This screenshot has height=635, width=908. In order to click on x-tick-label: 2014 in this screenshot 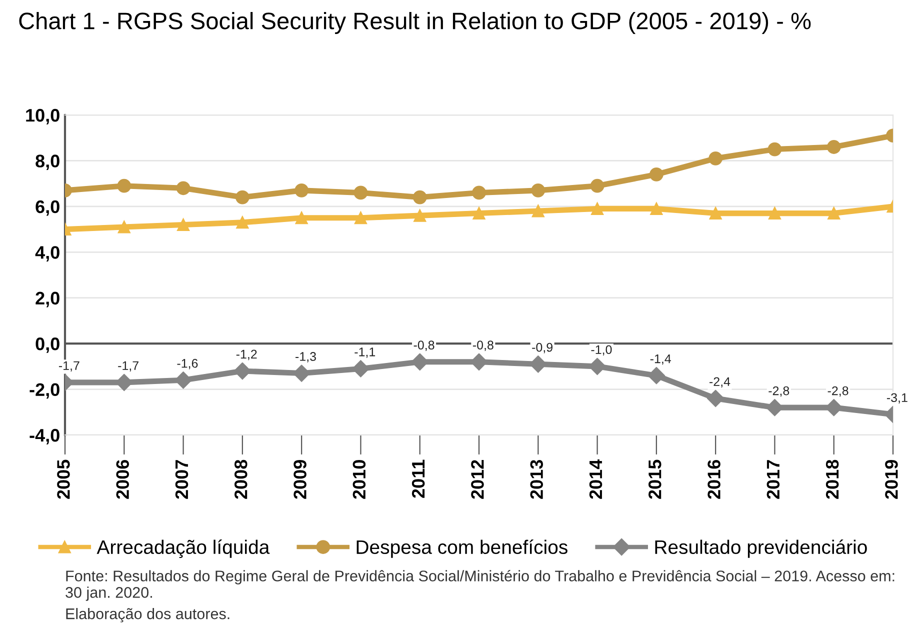, I will do `click(595, 479)`.